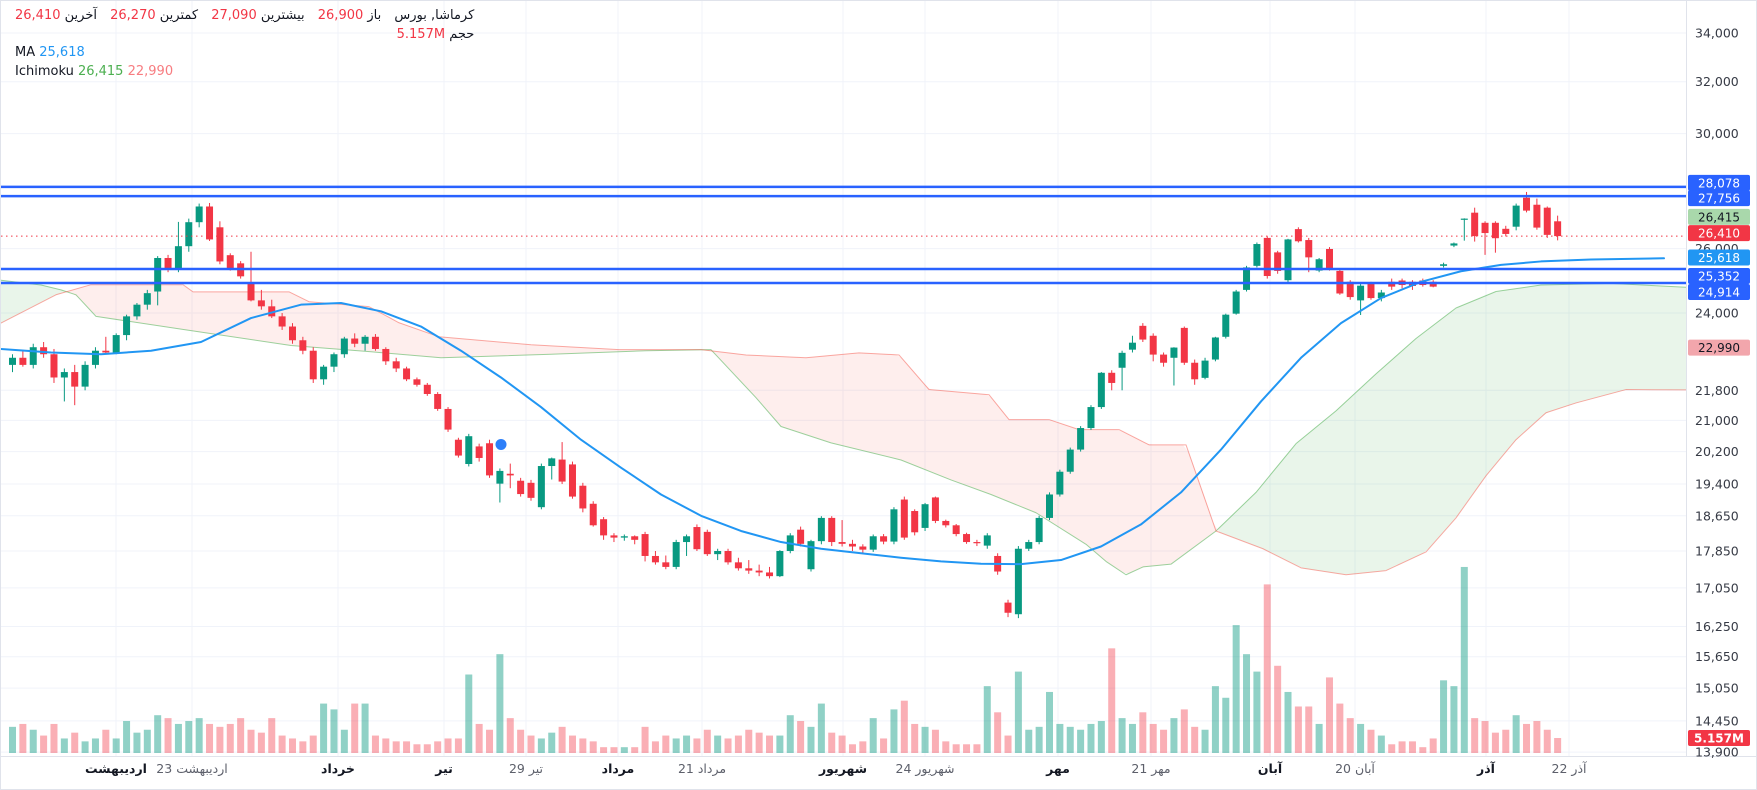 Image resolution: width=1757 pixels, height=790 pixels. What do you see at coordinates (1717, 656) in the screenshot?
I see `price-tick-label: 15,650` at bounding box center [1717, 656].